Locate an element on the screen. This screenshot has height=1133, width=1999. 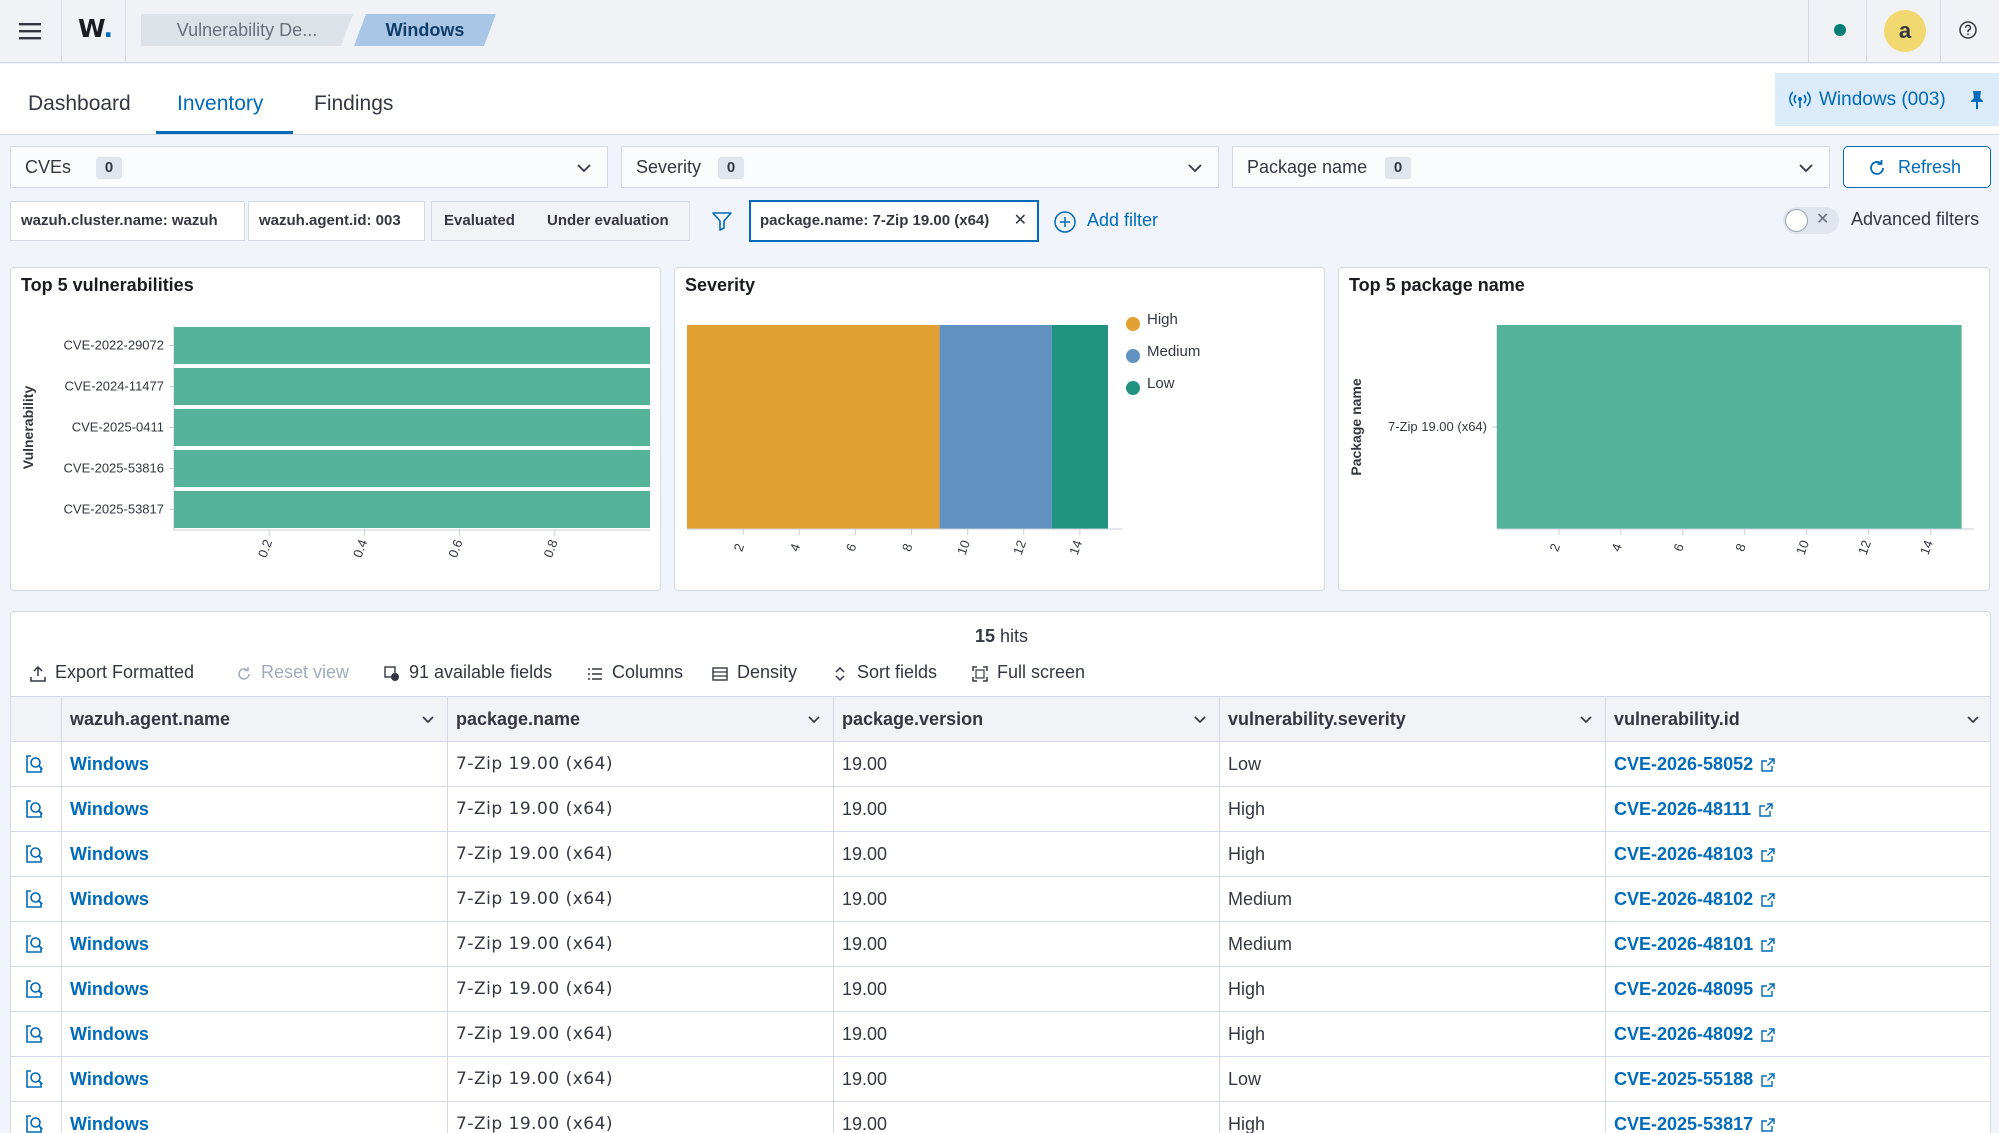
vulnerability-id-link: CVE-2026-58052 is located at coordinates (1798, 764).